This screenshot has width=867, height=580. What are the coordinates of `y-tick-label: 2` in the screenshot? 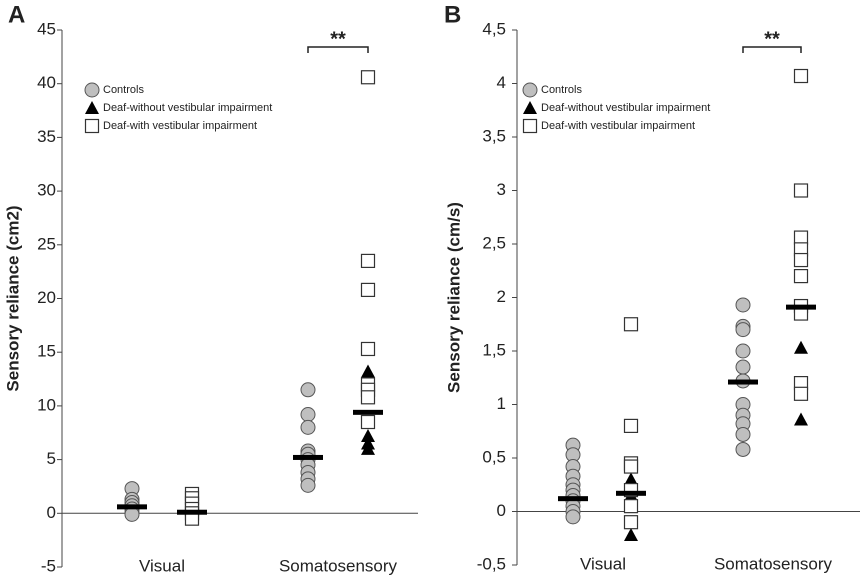 It's located at (501, 296).